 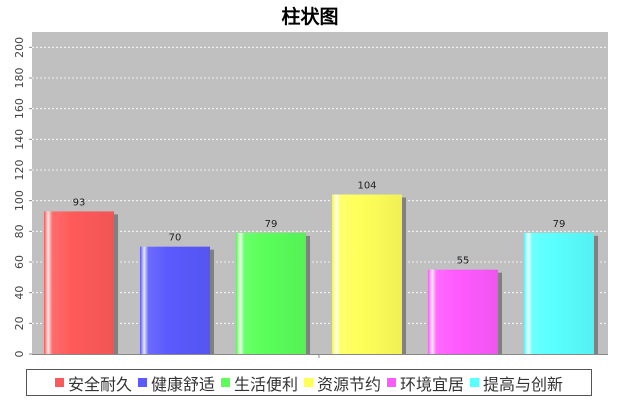 I want to click on y-tick-label: 40, so click(x=19, y=293).